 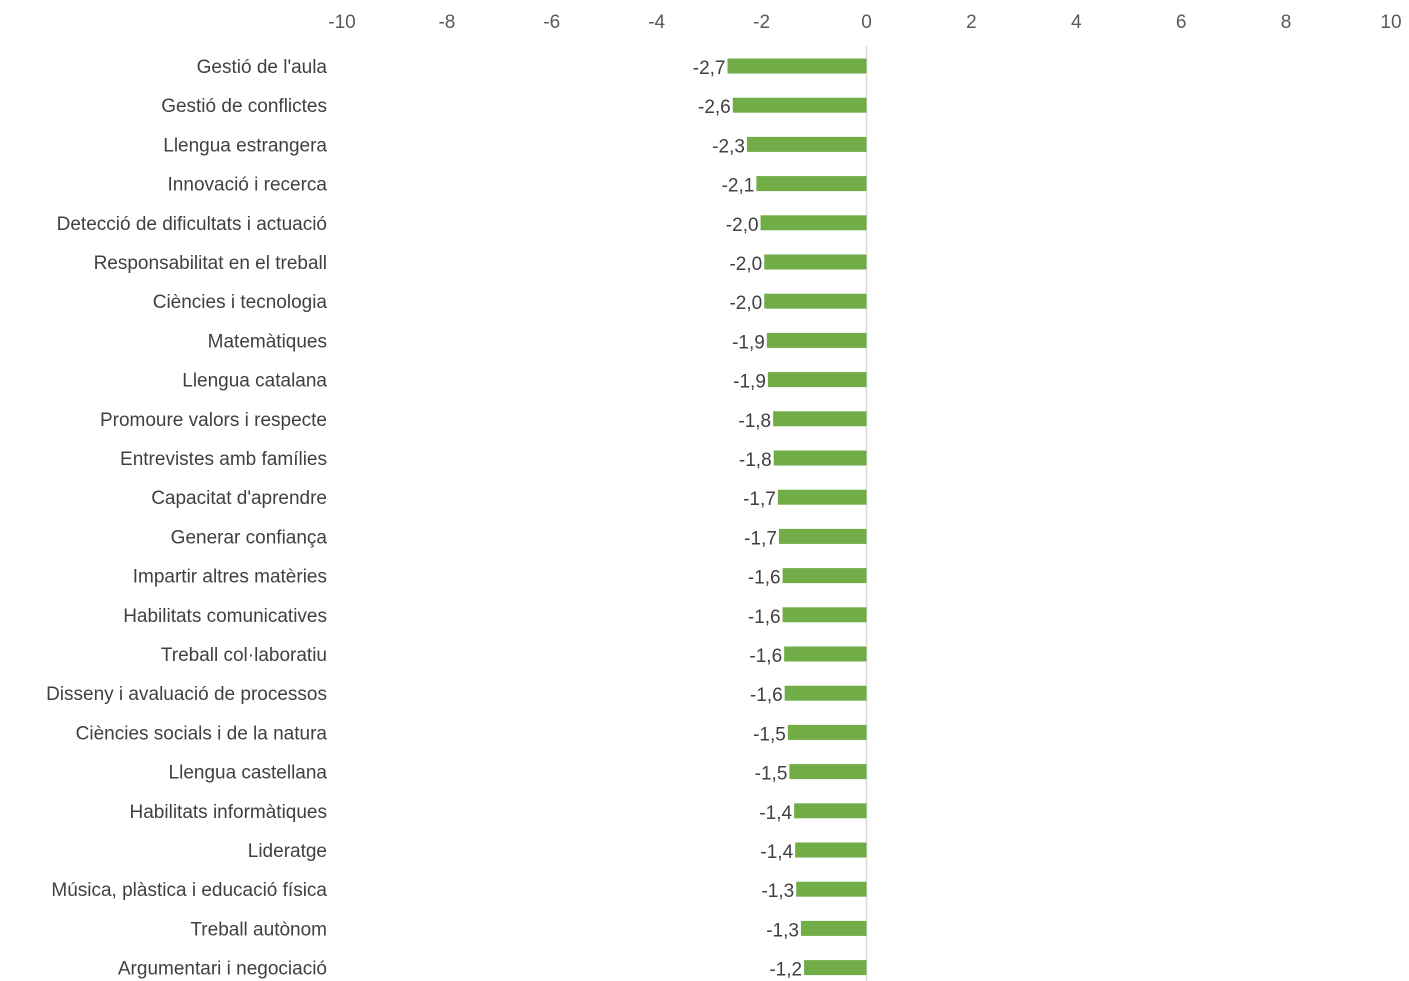 I want to click on x-tick-label: -4, so click(x=656, y=22).